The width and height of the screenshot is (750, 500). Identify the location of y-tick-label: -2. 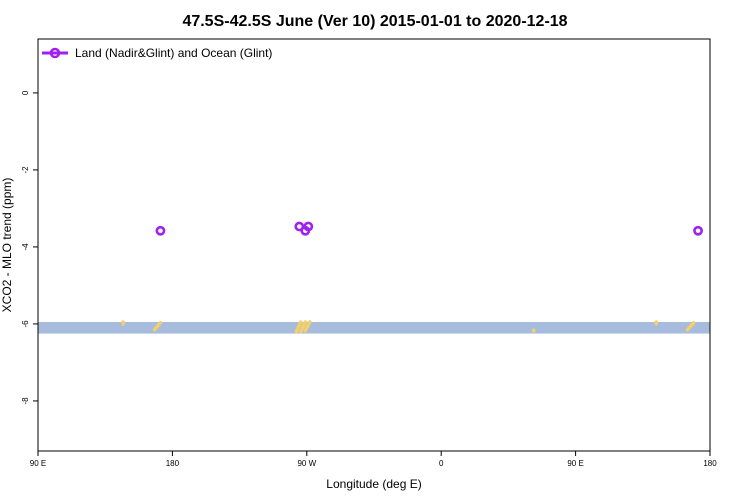
(25, 170).